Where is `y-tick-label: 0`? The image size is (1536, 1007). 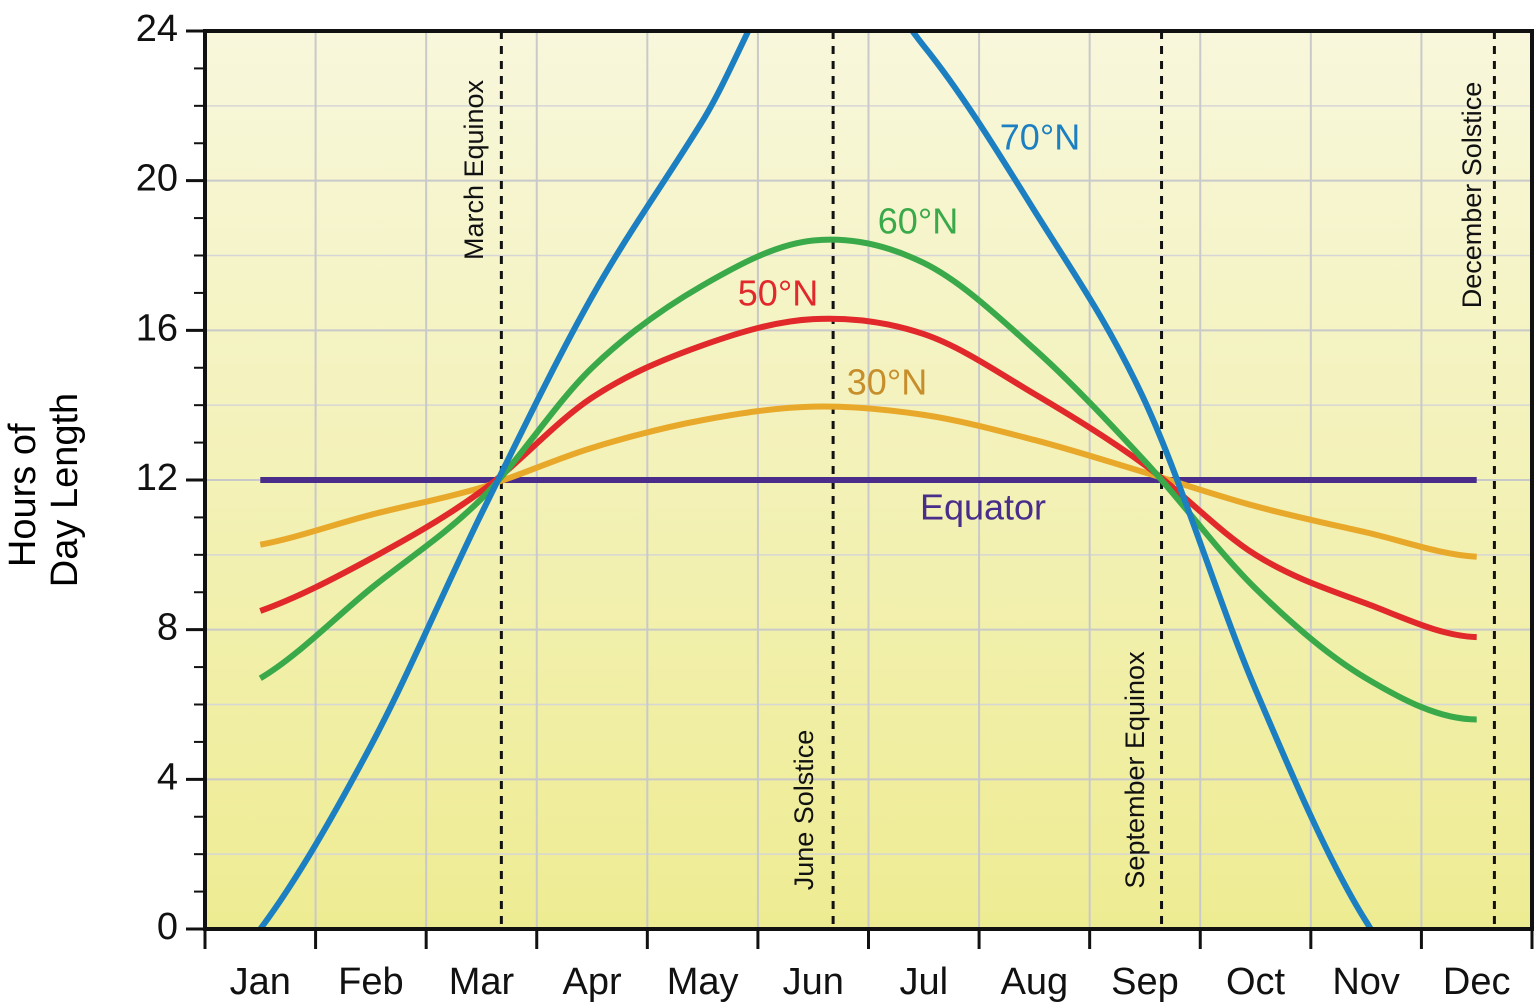
y-tick-label: 0 is located at coordinates (167, 927).